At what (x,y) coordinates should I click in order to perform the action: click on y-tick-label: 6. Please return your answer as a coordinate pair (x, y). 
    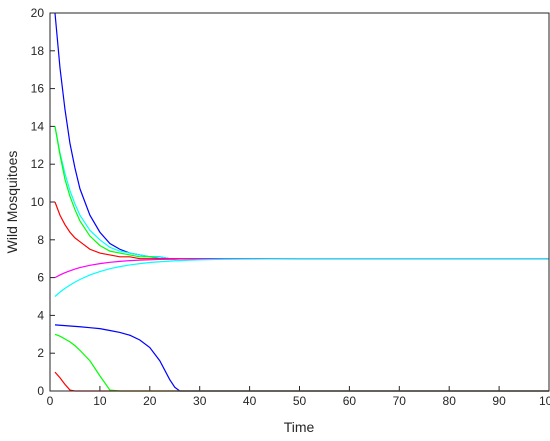
    Looking at the image, I should click on (40, 278).